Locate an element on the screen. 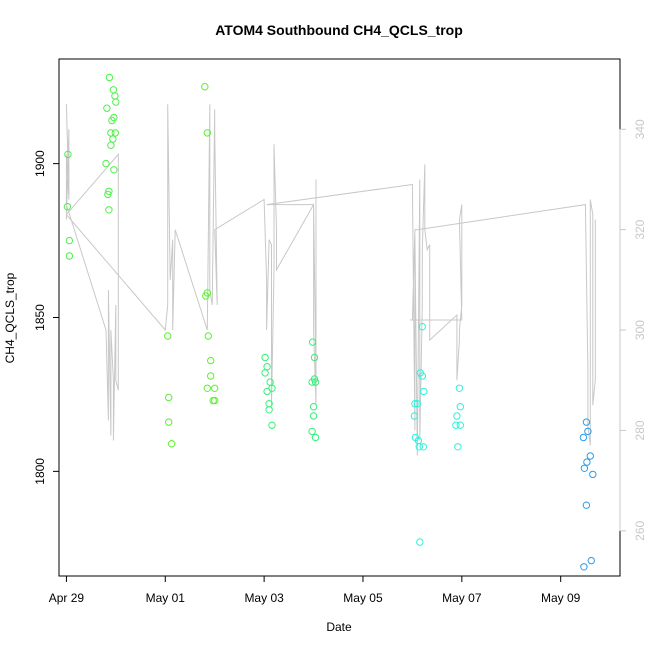  y-tick-label: 1800 is located at coordinates (40, 471).